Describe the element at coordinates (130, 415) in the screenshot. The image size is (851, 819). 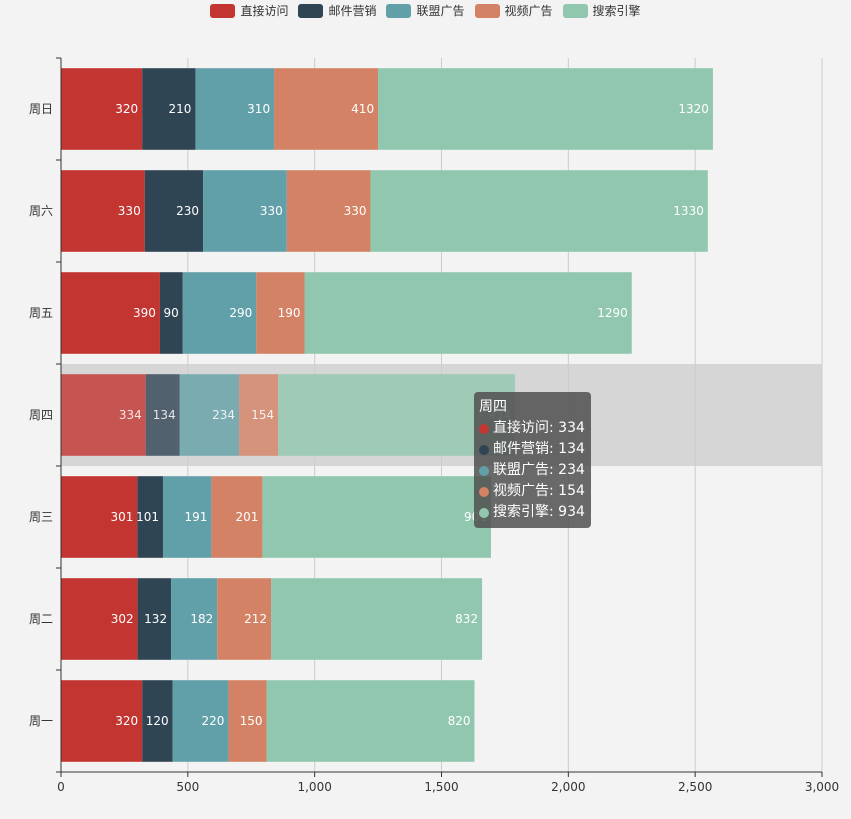
I see `data-label: 334` at that location.